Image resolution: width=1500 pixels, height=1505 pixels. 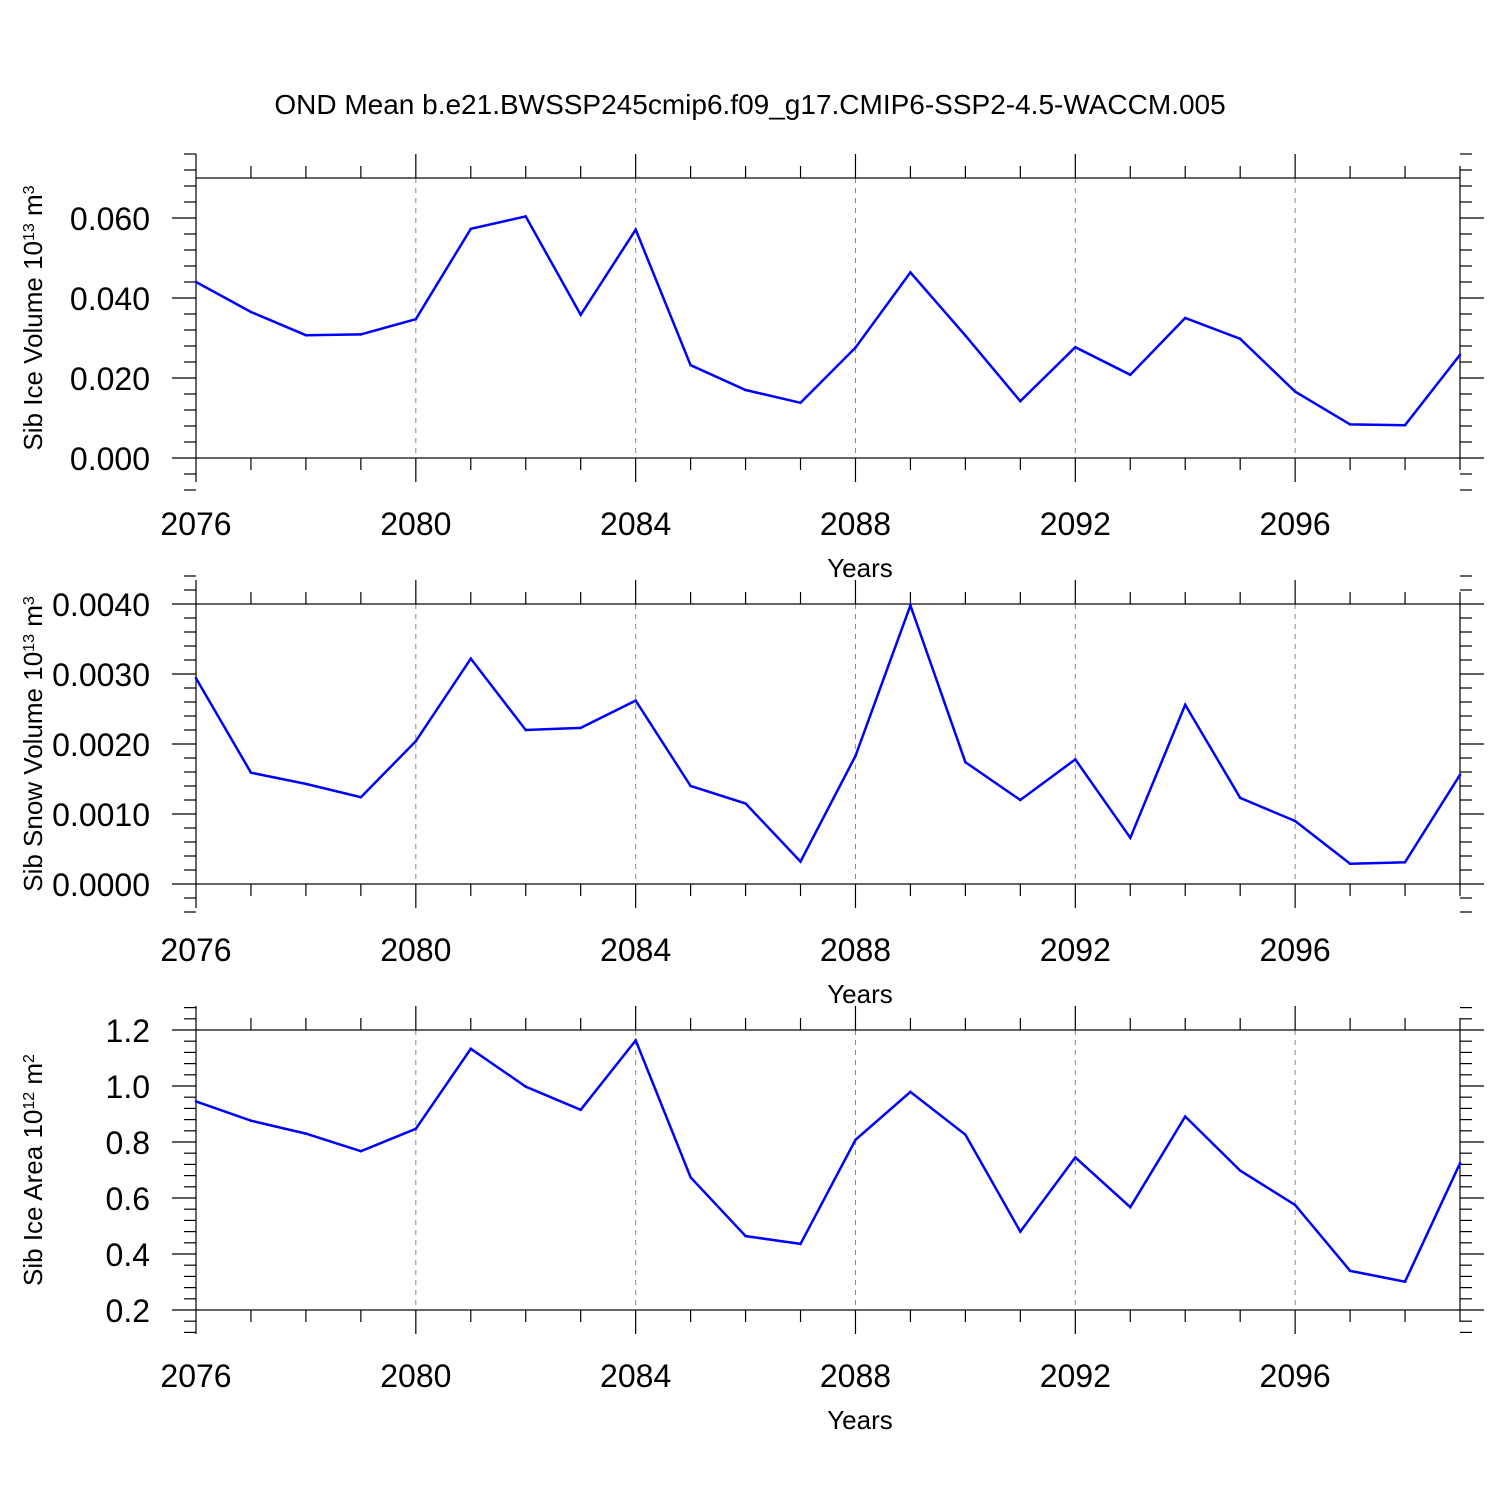 What do you see at coordinates (33, 346) in the screenshot?
I see `y-axis-label-part: Sib Ice Volume 10` at bounding box center [33, 346].